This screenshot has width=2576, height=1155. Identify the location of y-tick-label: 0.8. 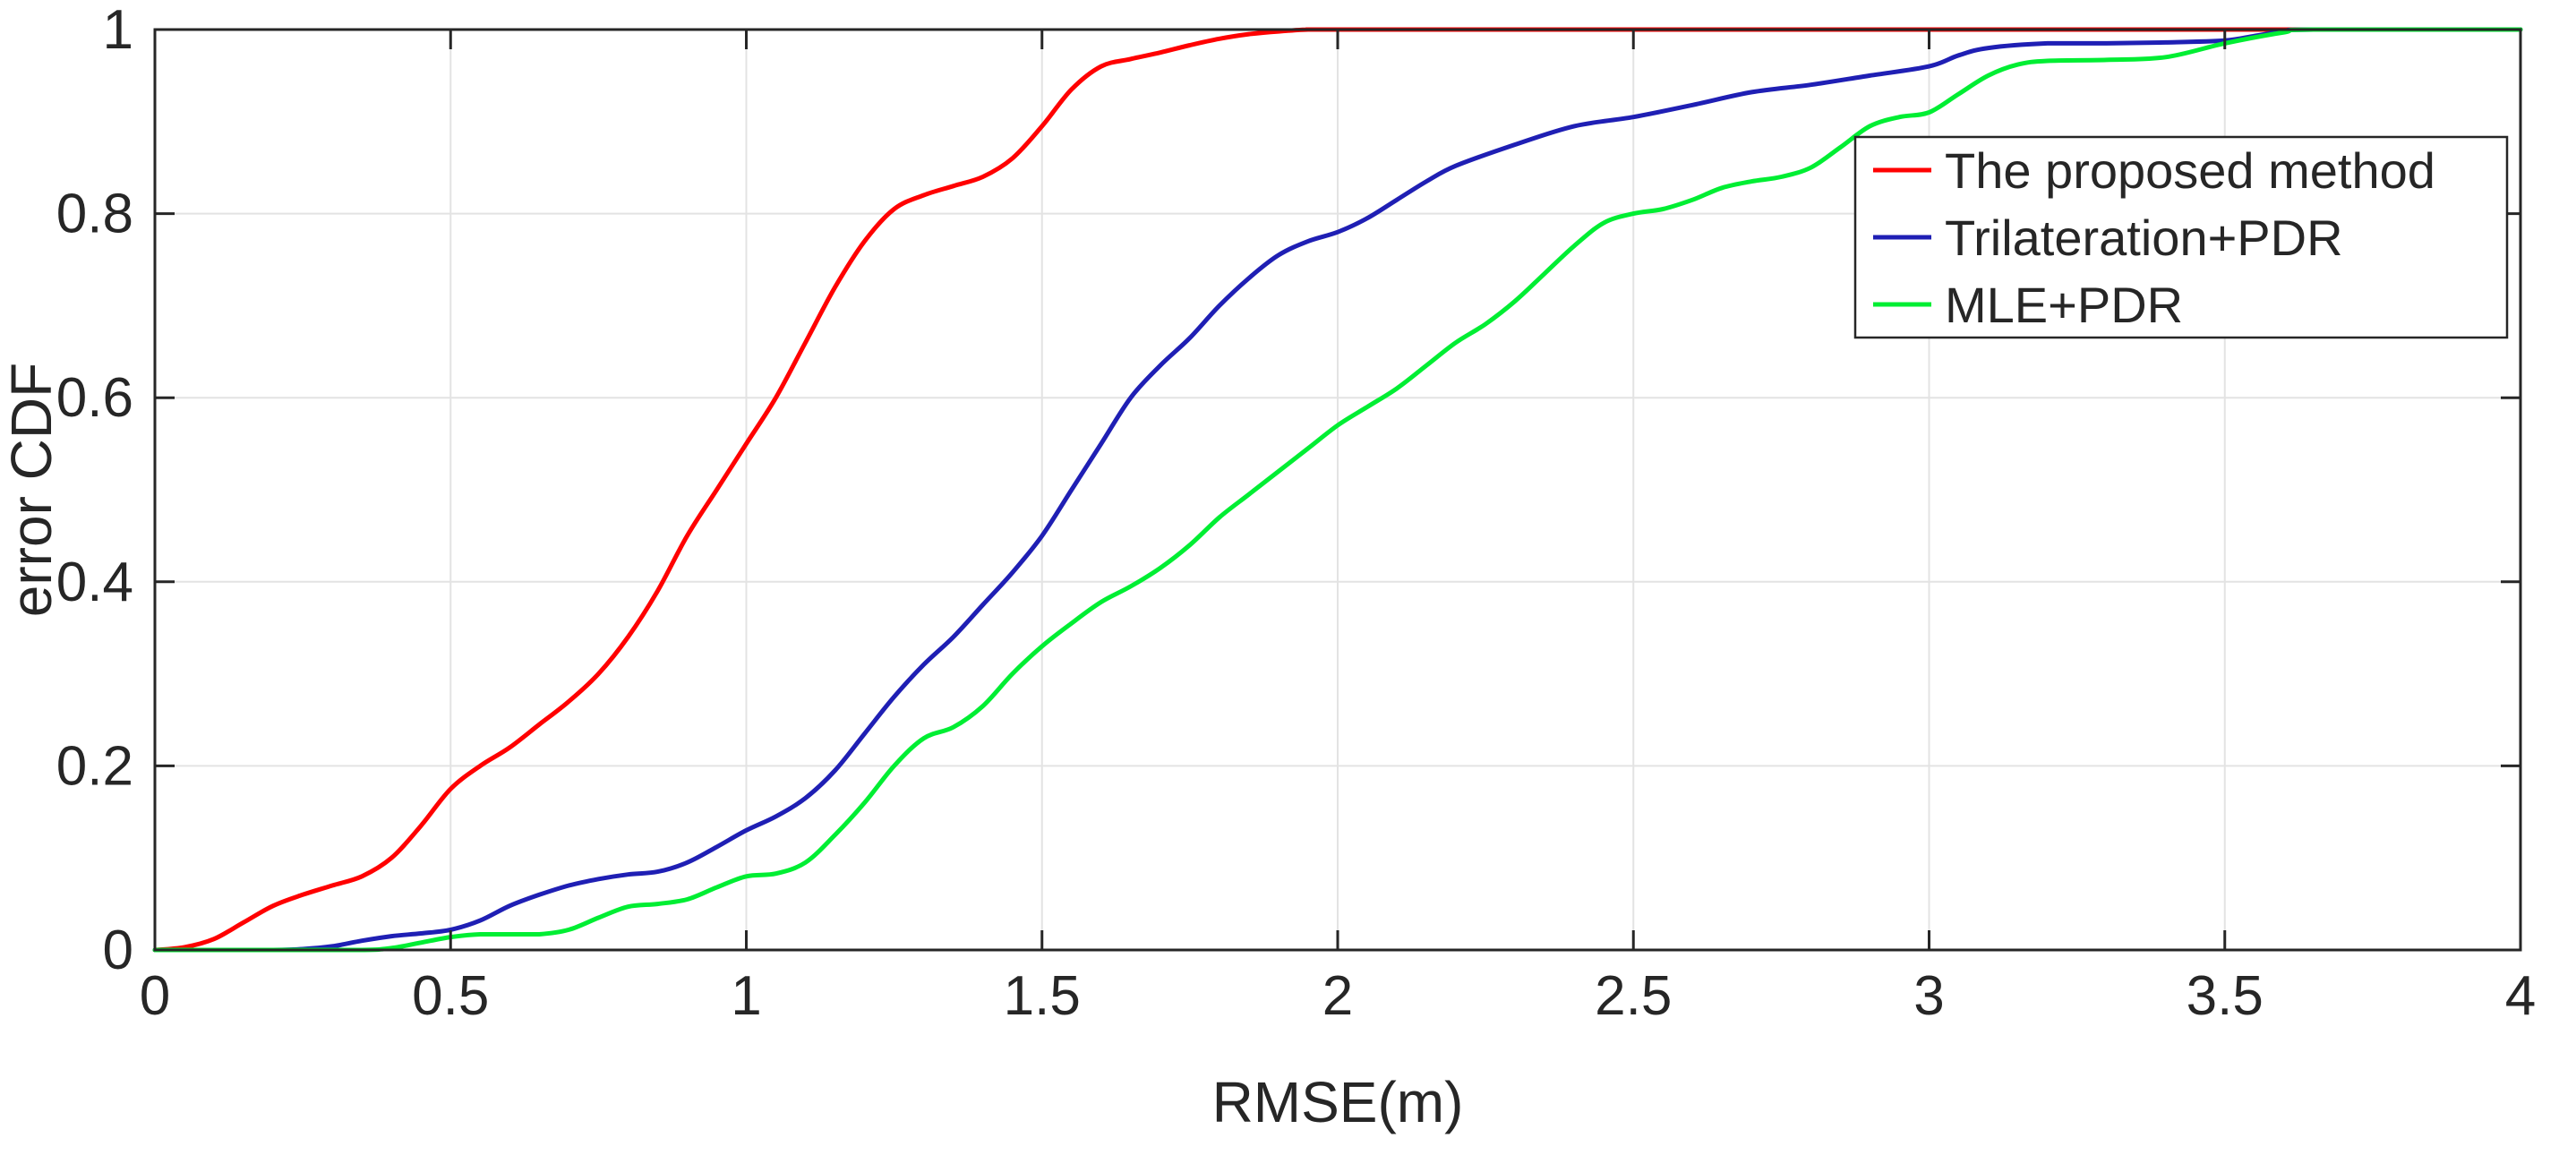
(94, 214).